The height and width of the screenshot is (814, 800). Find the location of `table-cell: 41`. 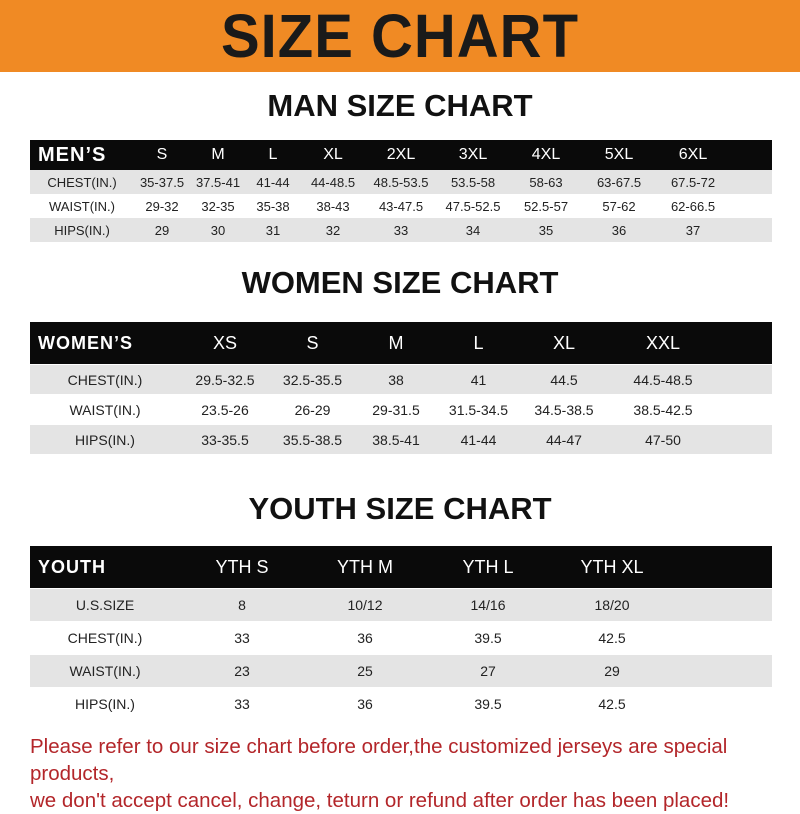

table-cell: 41 is located at coordinates (478, 379).